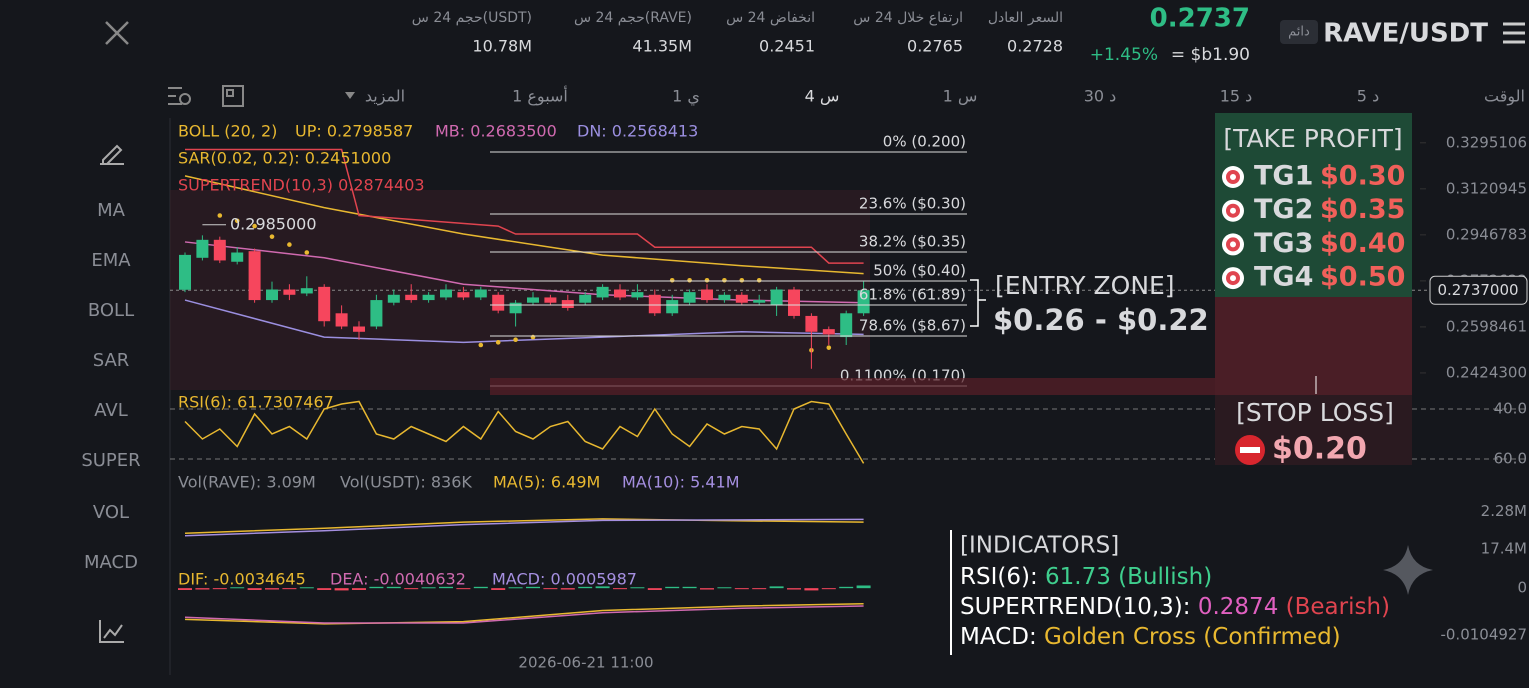 The height and width of the screenshot is (688, 1529). Describe the element at coordinates (242, 579) in the screenshot. I see `legend: DIF: -0.0034645` at that location.